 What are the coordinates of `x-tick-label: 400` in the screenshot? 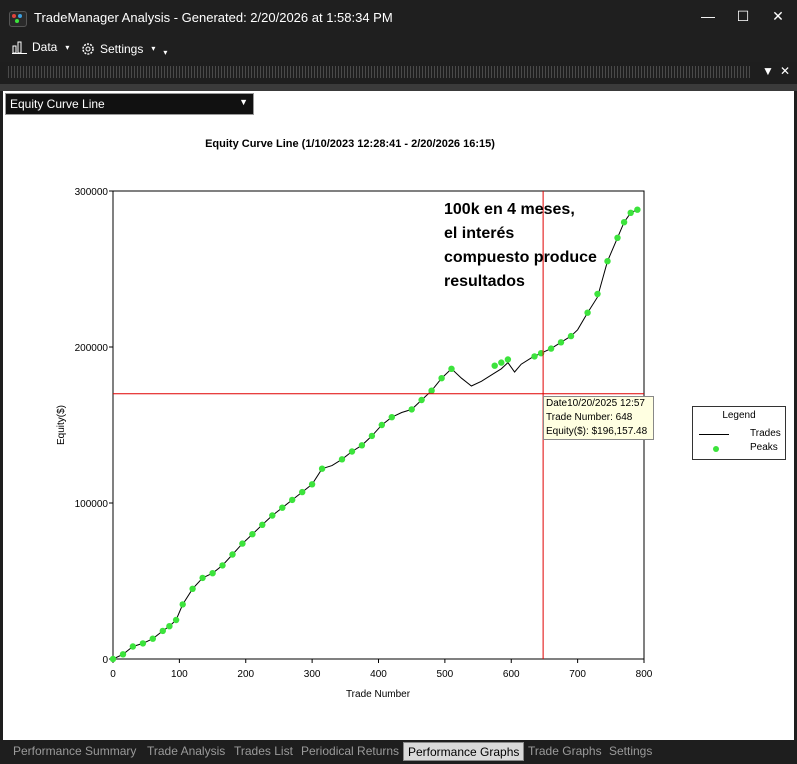 It's located at (378, 674).